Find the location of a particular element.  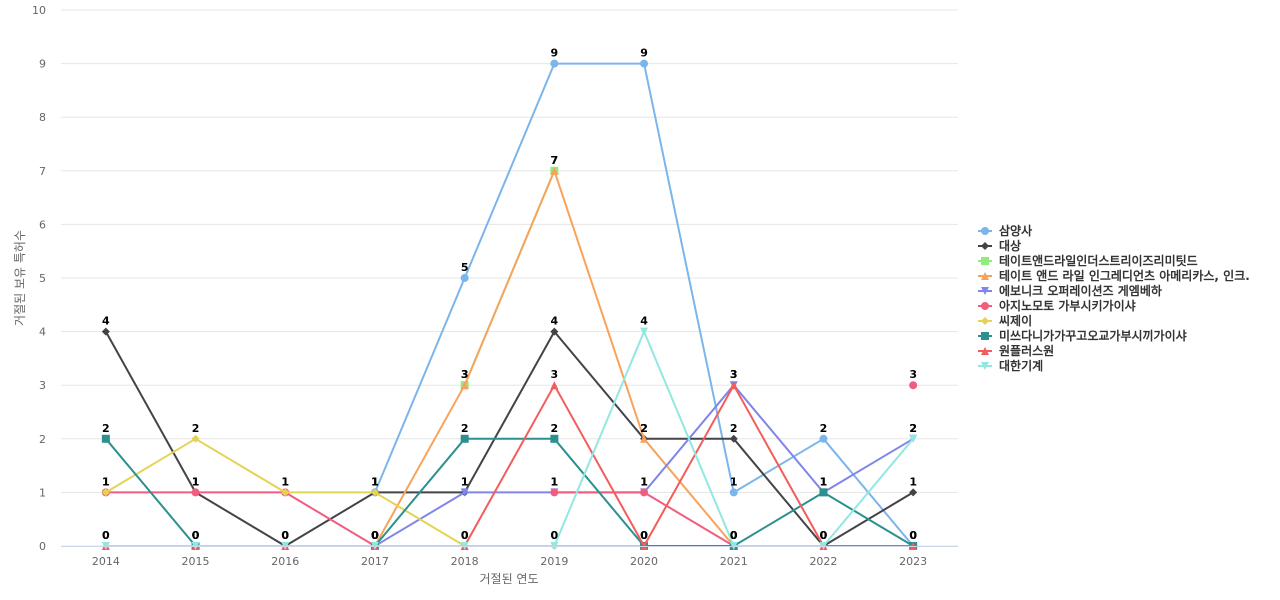

legend-item: 원플러스원 is located at coordinates (1016, 350).